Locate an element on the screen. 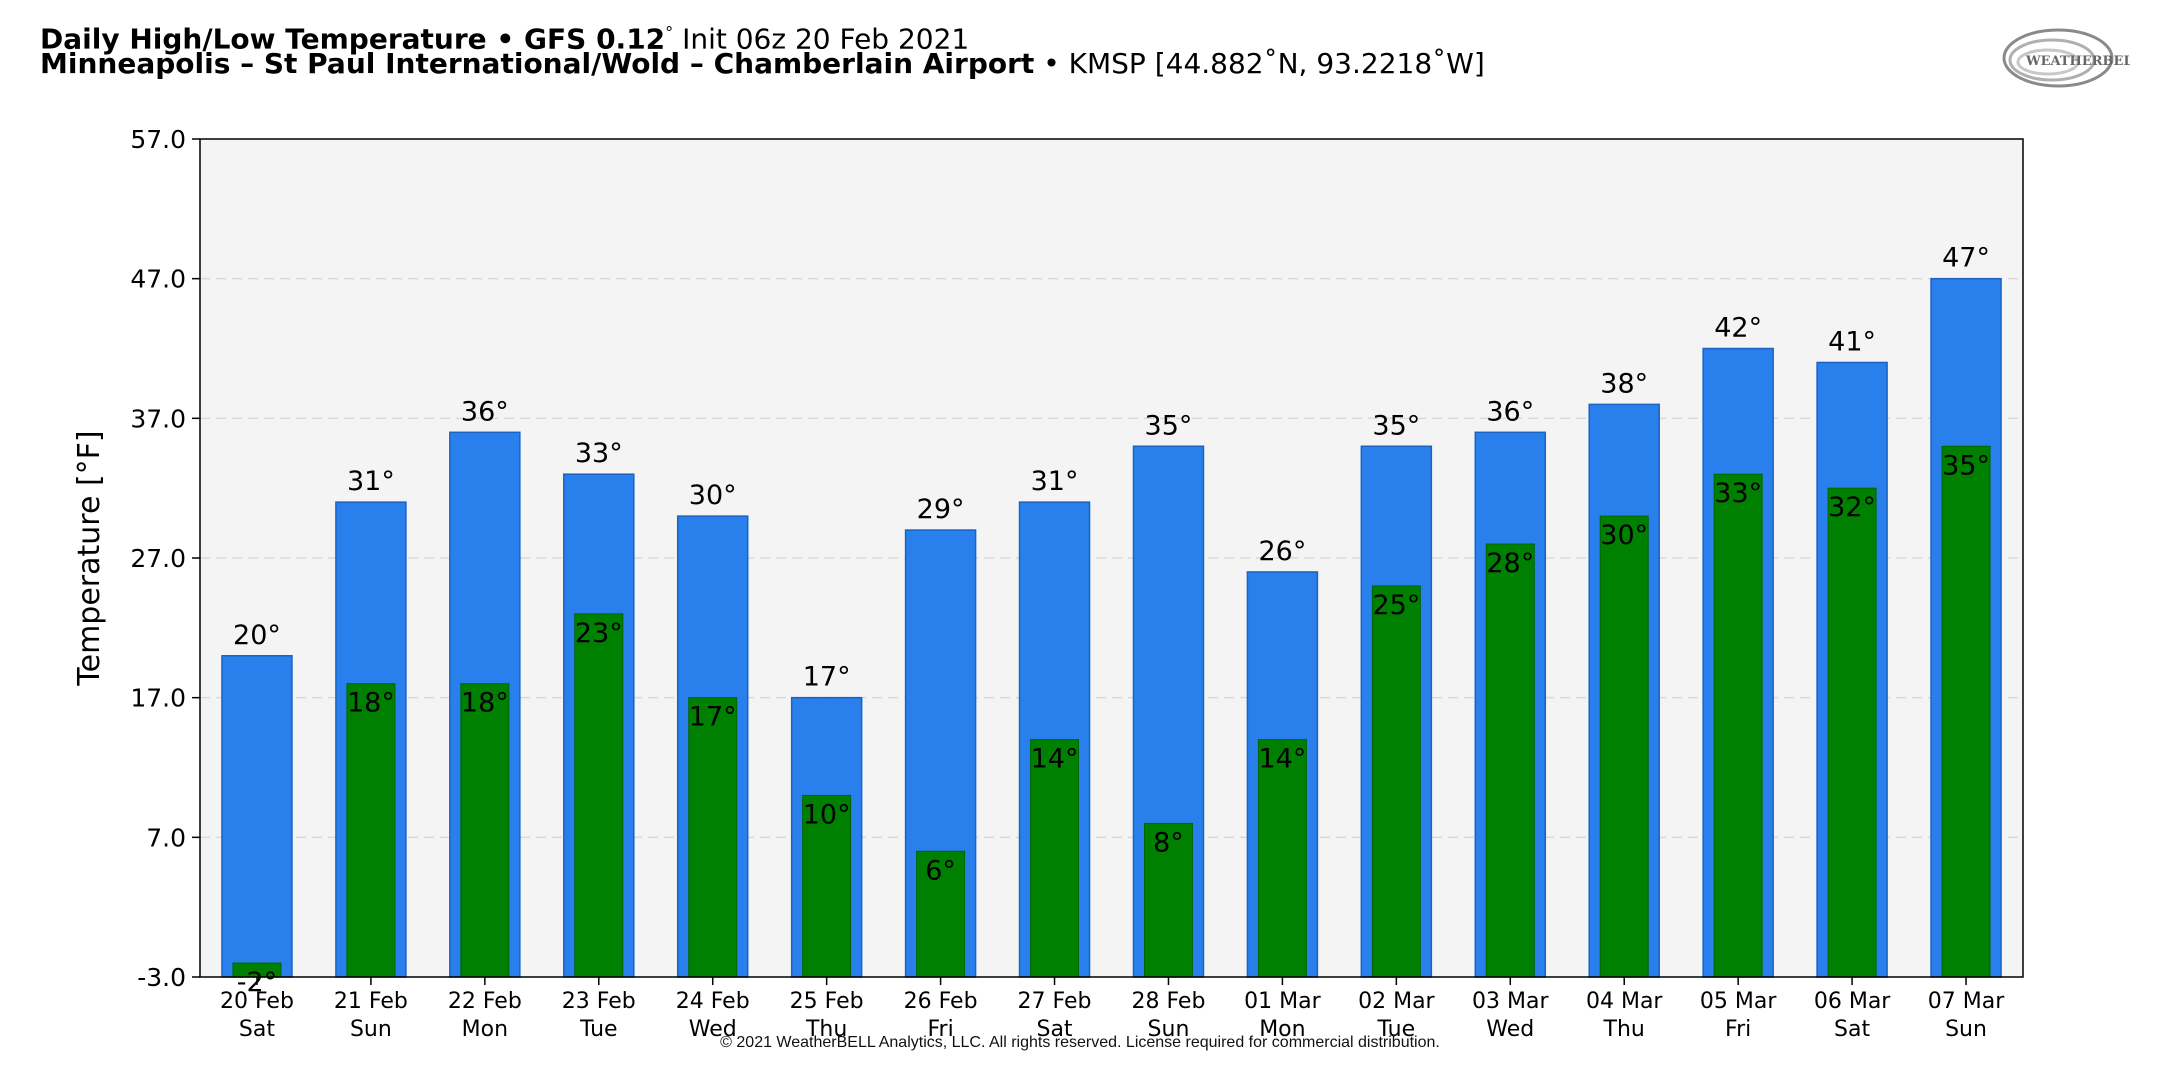  y-tick-label: -3.0 is located at coordinates (161, 977).